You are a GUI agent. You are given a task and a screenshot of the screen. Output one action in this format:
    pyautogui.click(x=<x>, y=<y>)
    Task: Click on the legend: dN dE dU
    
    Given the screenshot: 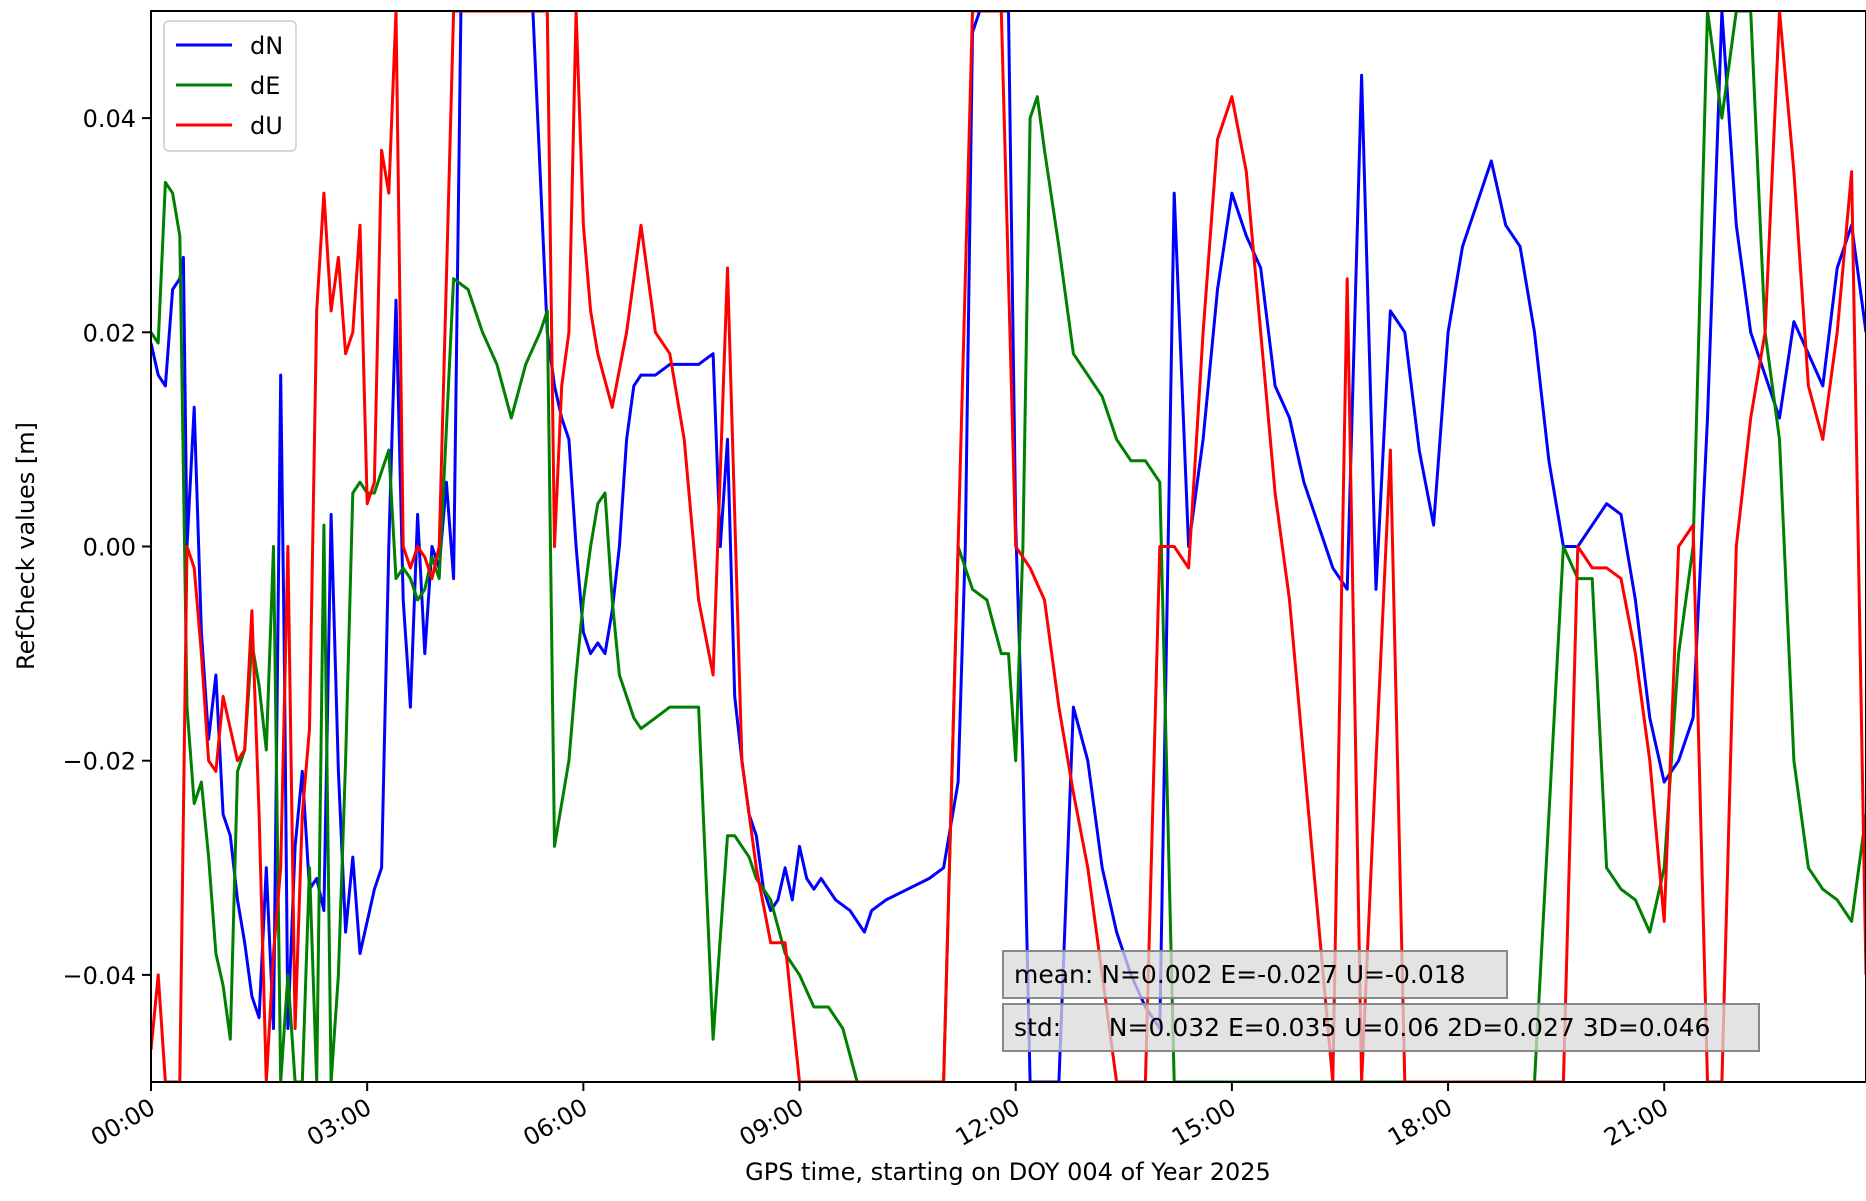 What is the action you would take?
    pyautogui.click(x=230, y=86)
    